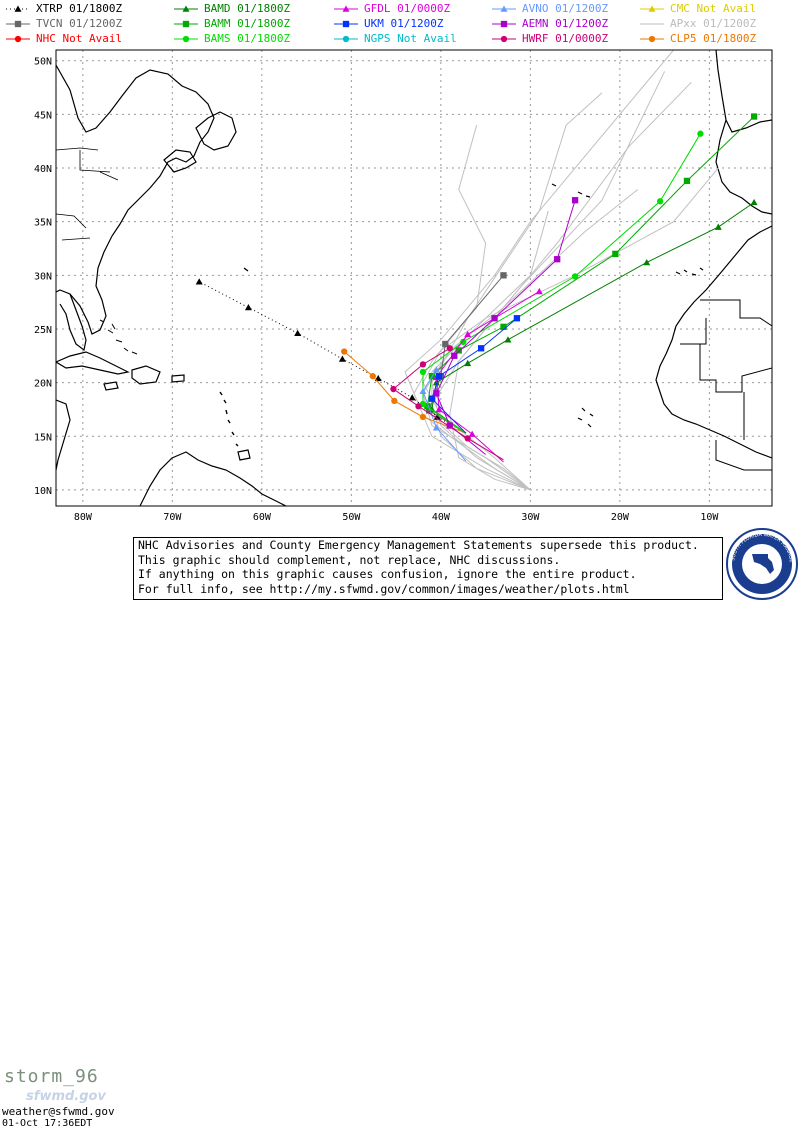 The height and width of the screenshot is (1129, 800). What do you see at coordinates (43, 115) in the screenshot?
I see `lat-label: 45N` at bounding box center [43, 115].